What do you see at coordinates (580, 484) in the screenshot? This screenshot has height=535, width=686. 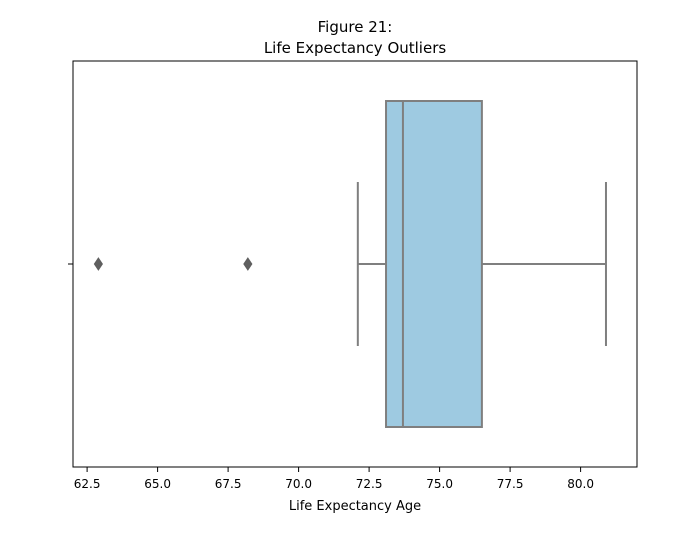 I see `x-tick-label: 80.0` at bounding box center [580, 484].